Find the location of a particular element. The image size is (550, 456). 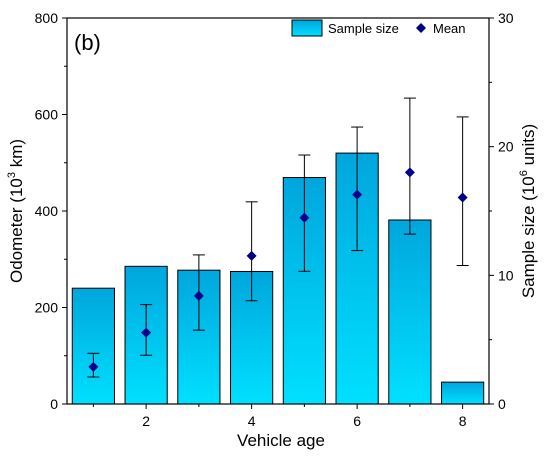

y-left-tick-label-0: 0 is located at coordinates (54, 404).